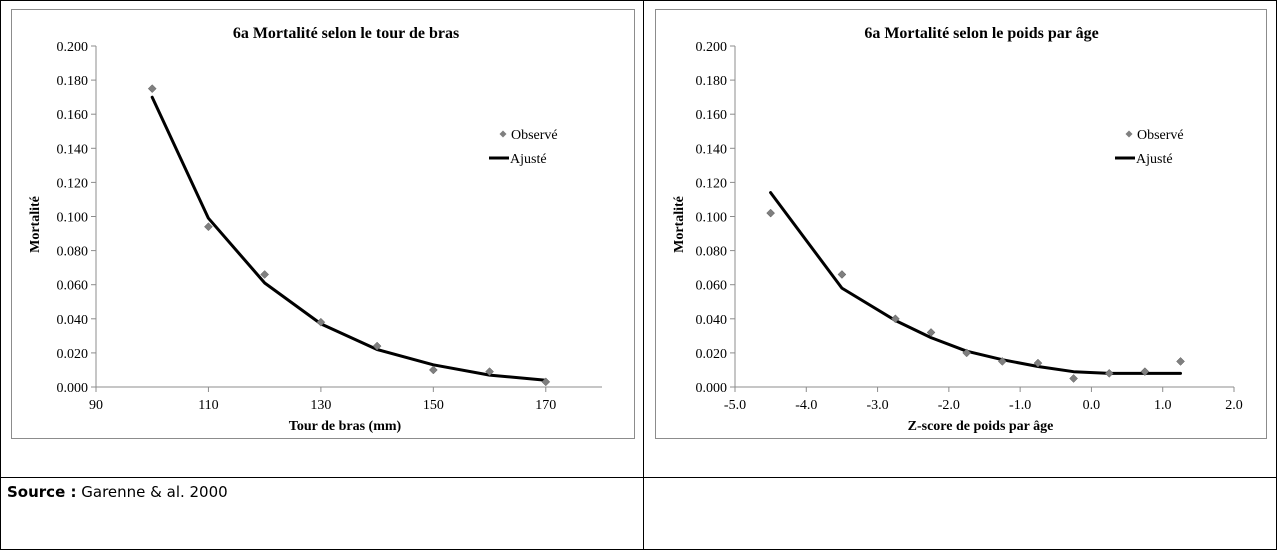 This screenshot has height=550, width=1277. What do you see at coordinates (1163, 405) in the screenshot?
I see `x-tick-label: 1.0` at bounding box center [1163, 405].